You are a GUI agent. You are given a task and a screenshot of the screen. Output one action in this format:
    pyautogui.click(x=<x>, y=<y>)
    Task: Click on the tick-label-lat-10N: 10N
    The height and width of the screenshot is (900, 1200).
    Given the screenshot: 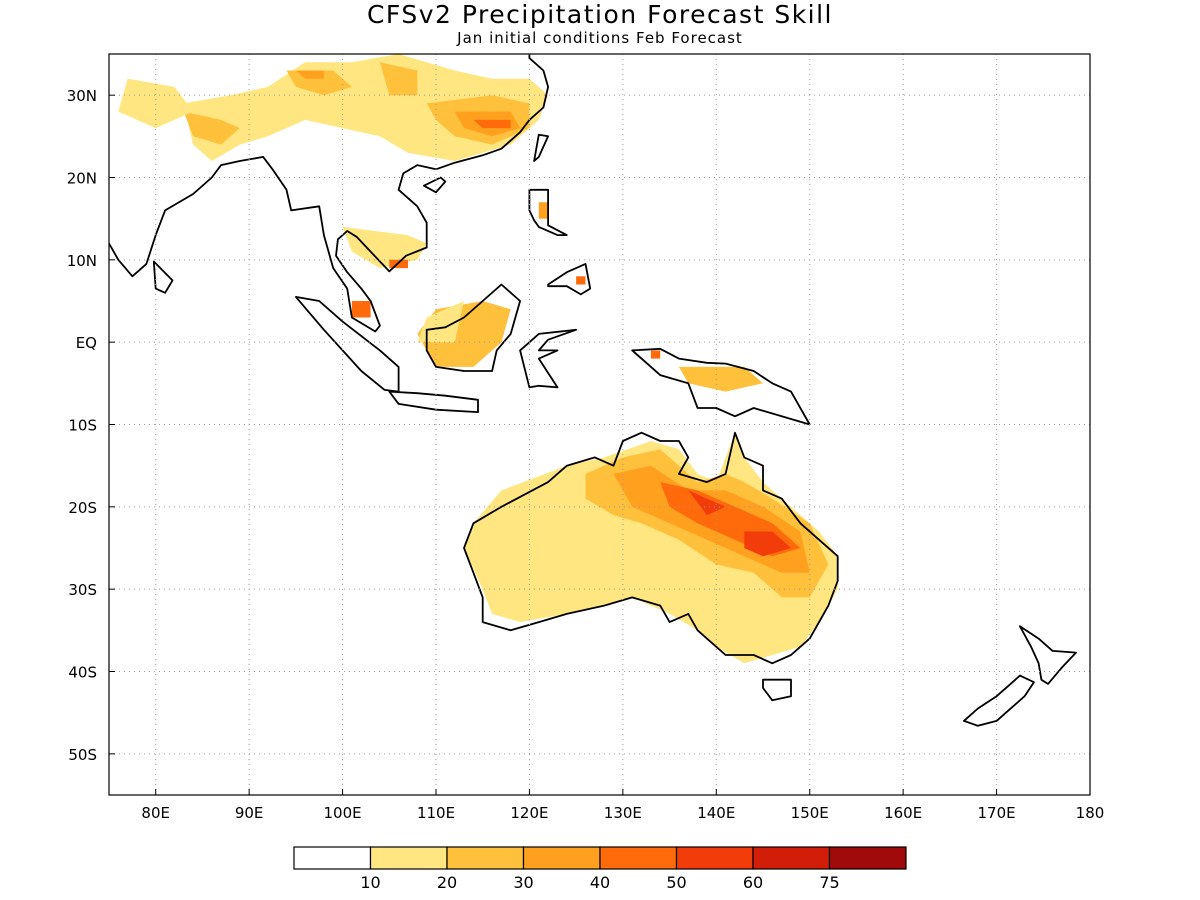 What is the action you would take?
    pyautogui.click(x=82, y=261)
    